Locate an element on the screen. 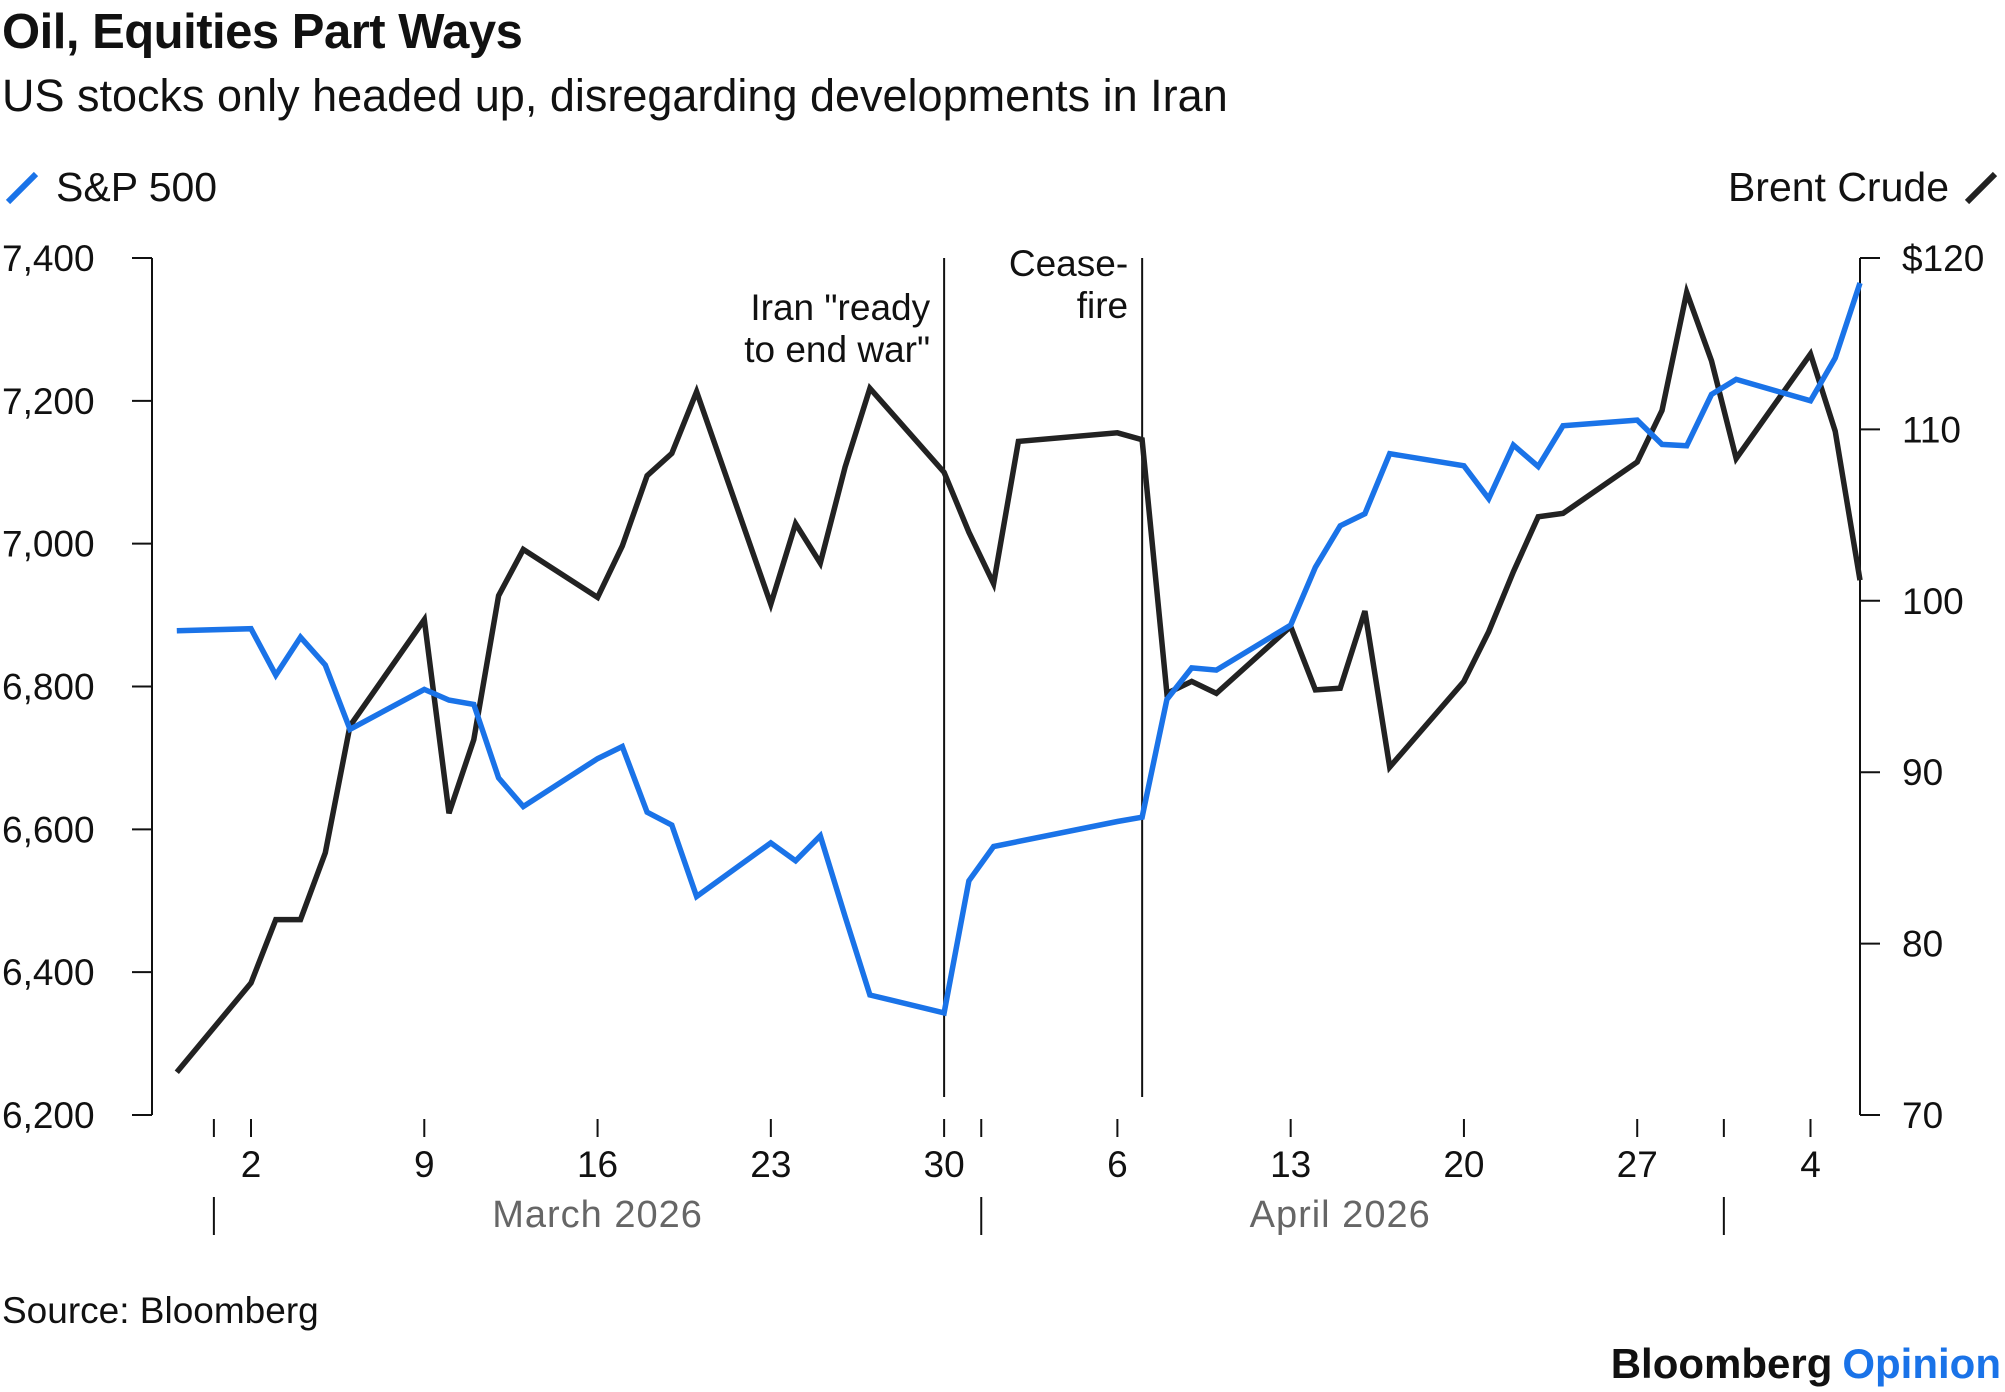  brand-logo: Bloomberg Opinion is located at coordinates (1806, 1364).